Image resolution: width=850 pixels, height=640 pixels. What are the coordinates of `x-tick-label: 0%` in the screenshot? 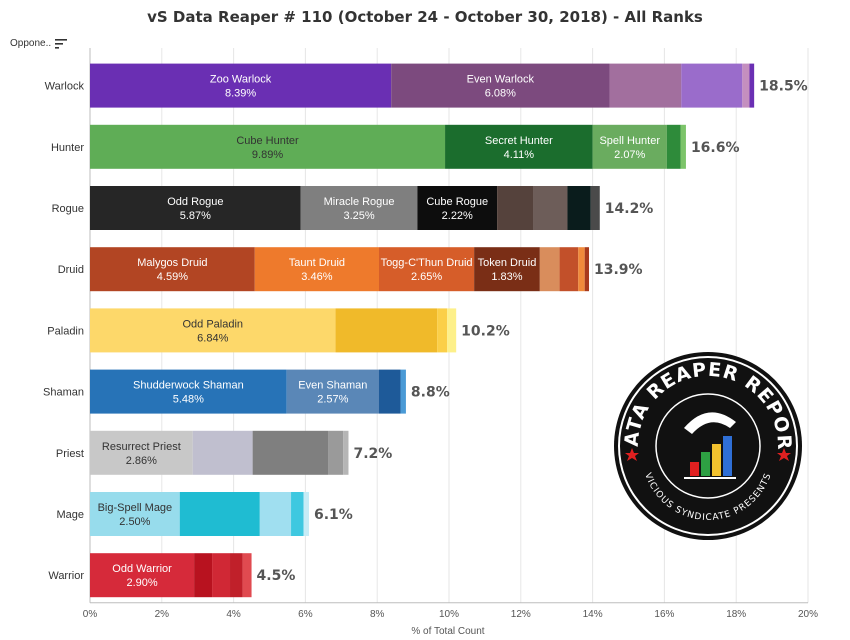 It's located at (90, 614).